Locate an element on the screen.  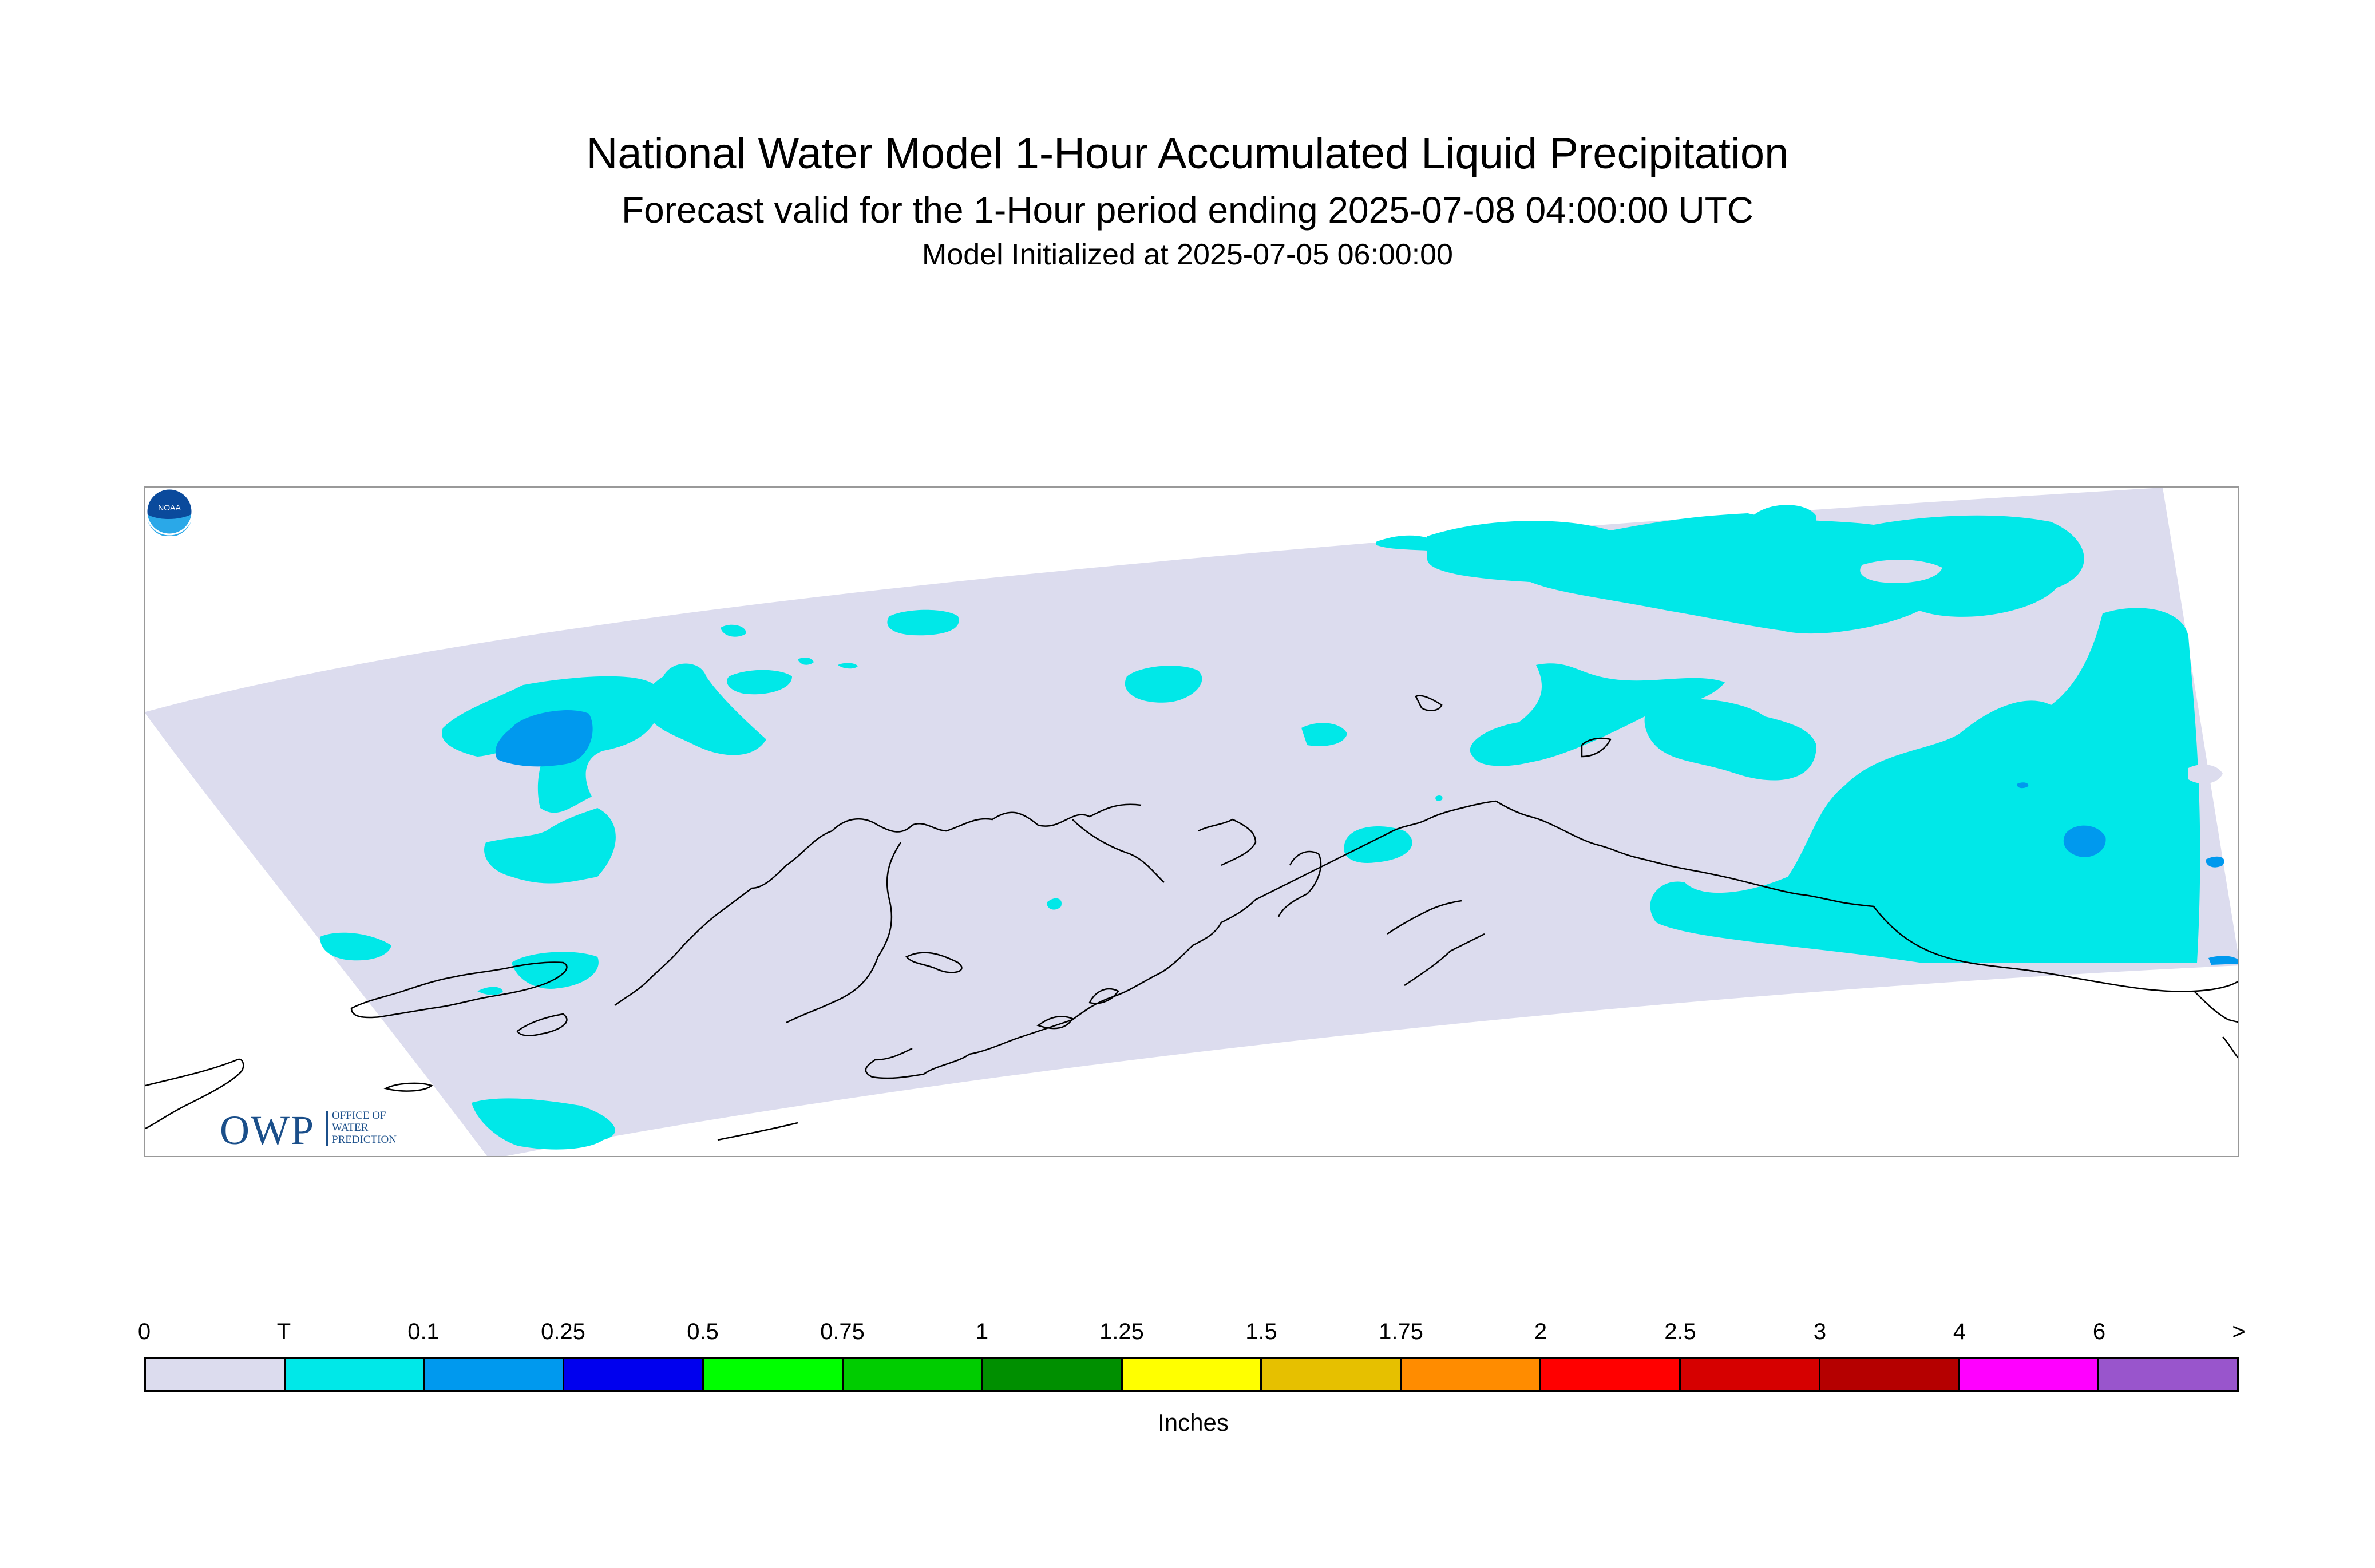
light-precip-areas is located at coordinates (1366, 837).